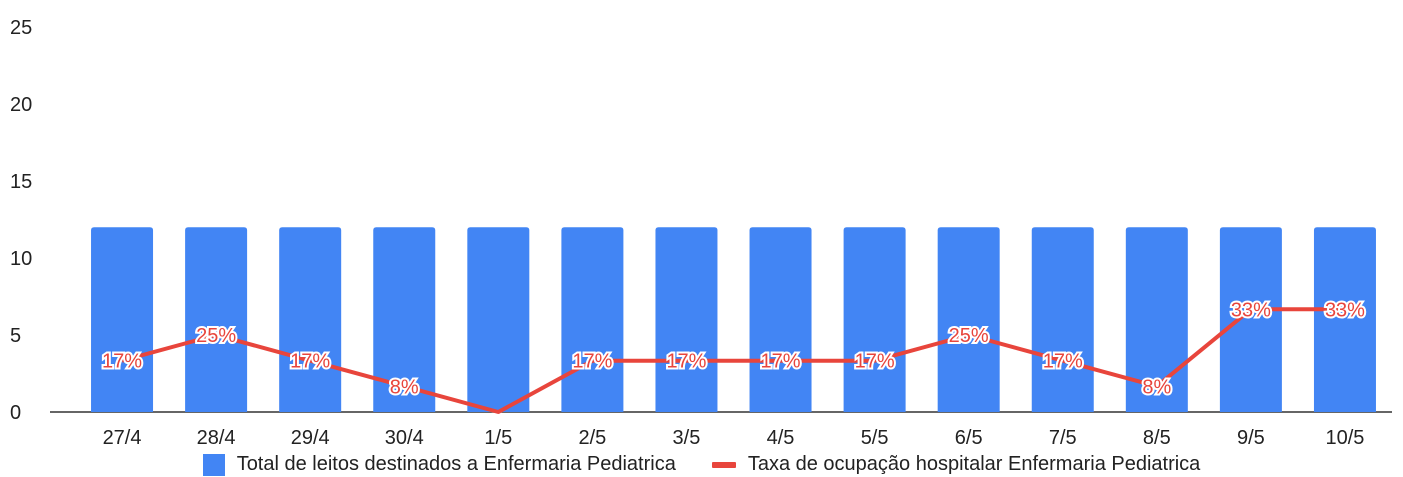  I want to click on legend-line-swatch, so click(723, 464).